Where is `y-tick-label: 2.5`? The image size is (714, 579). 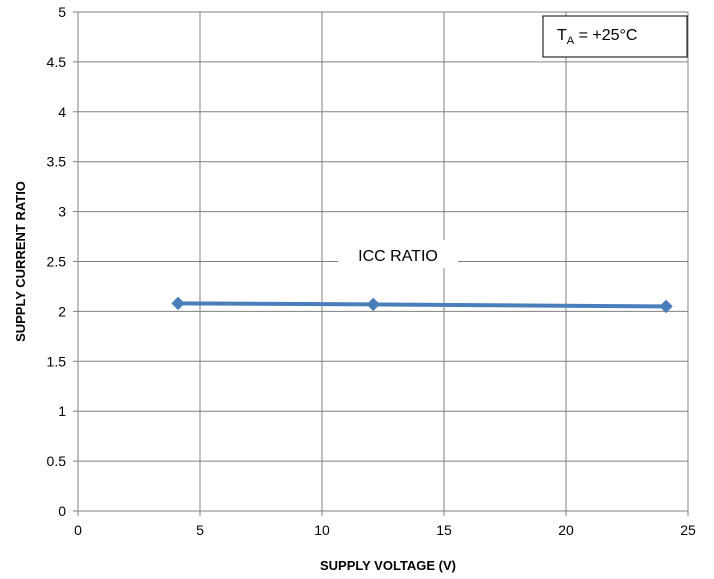
y-tick-label: 2.5 is located at coordinates (57, 262).